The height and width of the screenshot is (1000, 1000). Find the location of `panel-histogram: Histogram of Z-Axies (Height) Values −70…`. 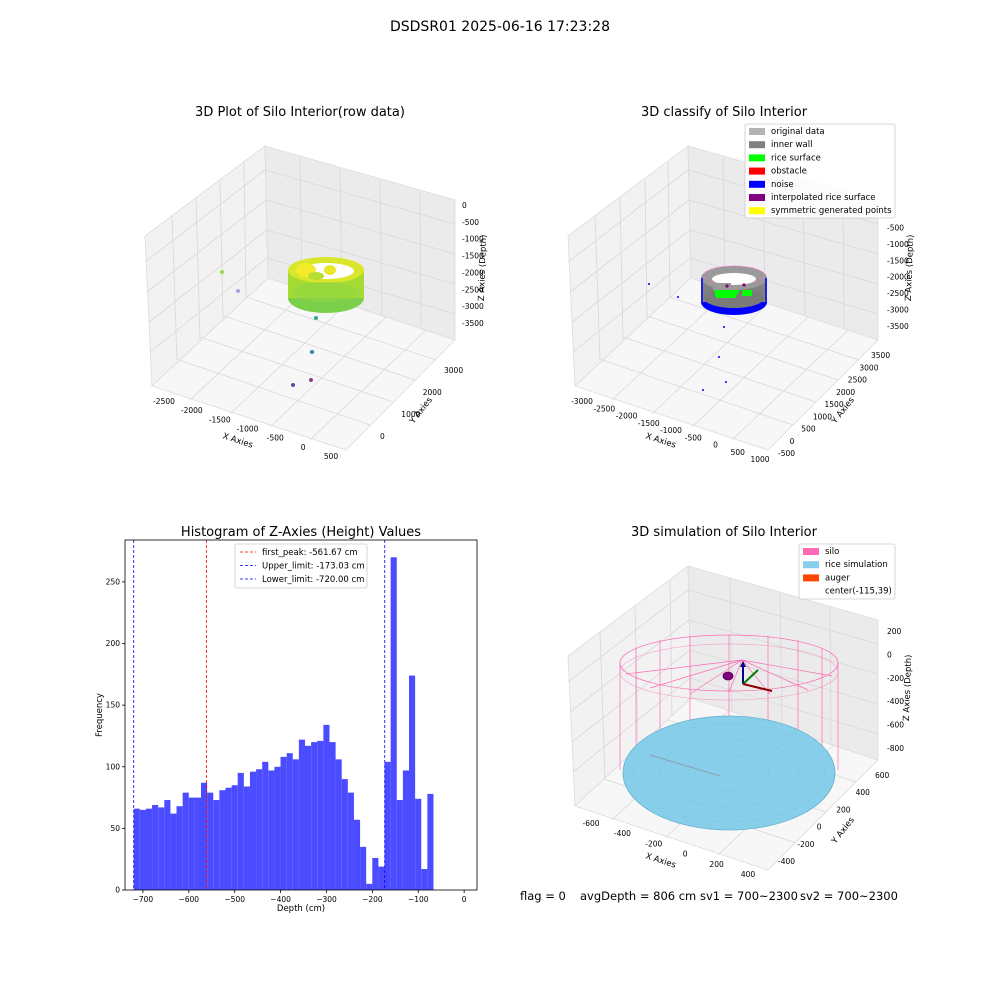

panel-histogram: Histogram of Z-Axies (Height) Values −70… is located at coordinates (286, 719).